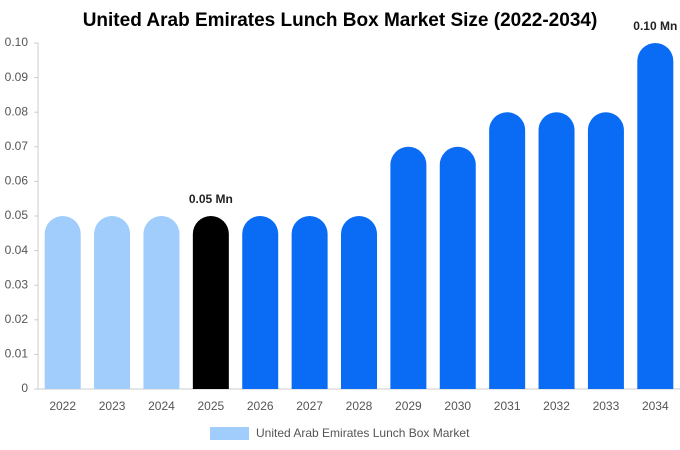  I want to click on y-tick-label: 0.06, so click(17, 181).